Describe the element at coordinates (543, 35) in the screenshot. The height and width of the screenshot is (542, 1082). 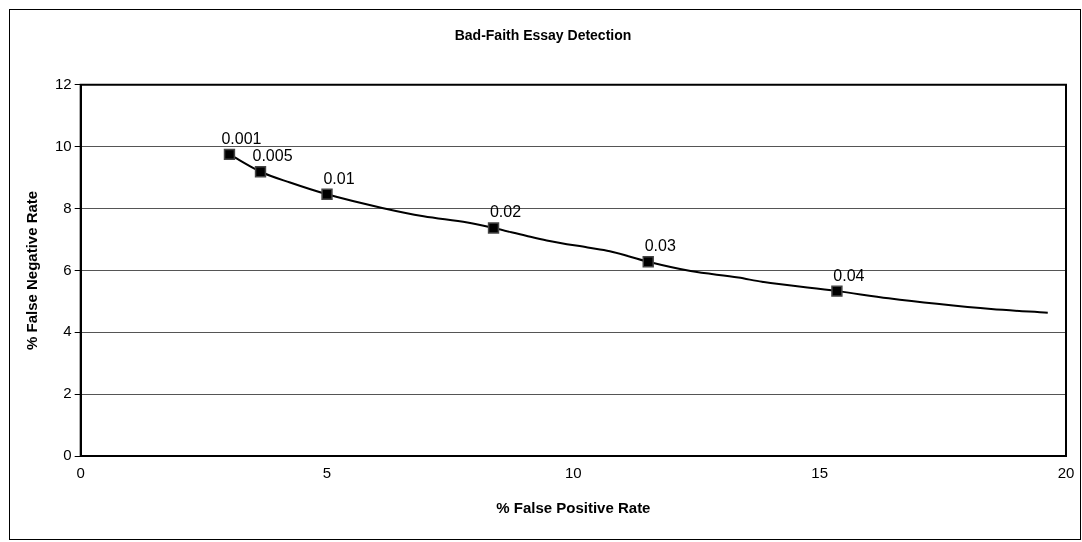
I see `chart-title: Bad-Faith Essay Detection` at that location.